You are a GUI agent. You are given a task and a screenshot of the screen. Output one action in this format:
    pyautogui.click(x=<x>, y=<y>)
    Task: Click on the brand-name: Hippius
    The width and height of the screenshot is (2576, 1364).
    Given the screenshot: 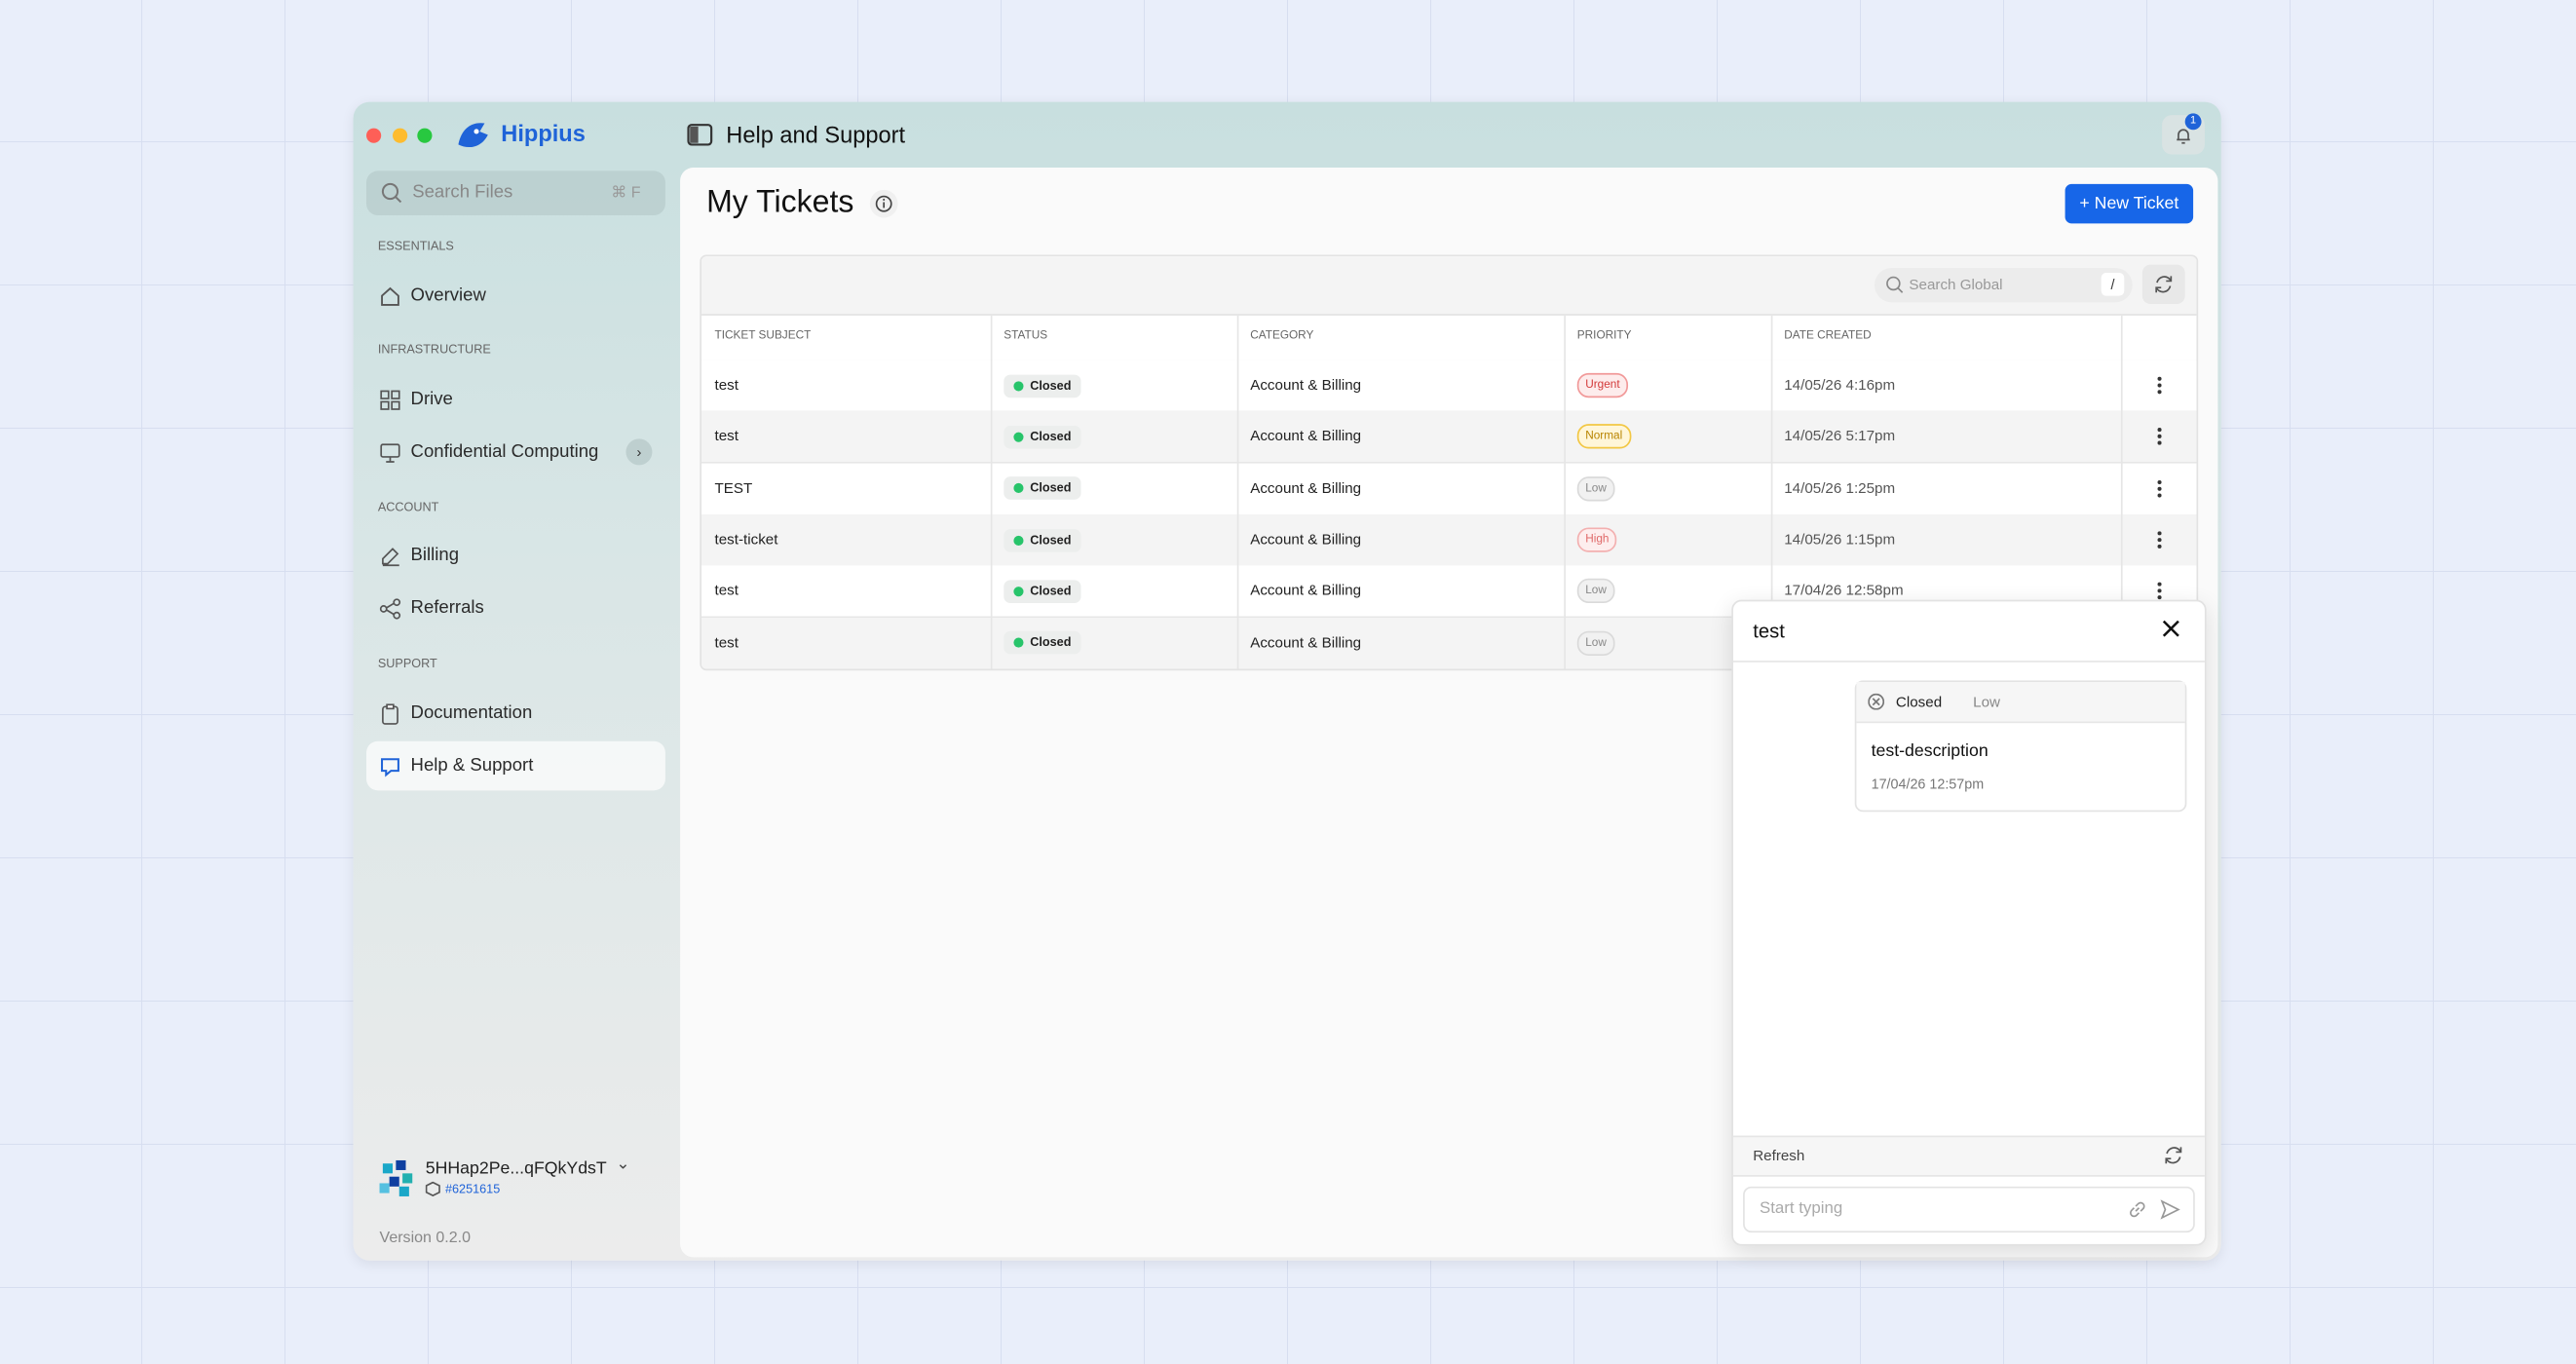 What is the action you would take?
    pyautogui.click(x=543, y=133)
    